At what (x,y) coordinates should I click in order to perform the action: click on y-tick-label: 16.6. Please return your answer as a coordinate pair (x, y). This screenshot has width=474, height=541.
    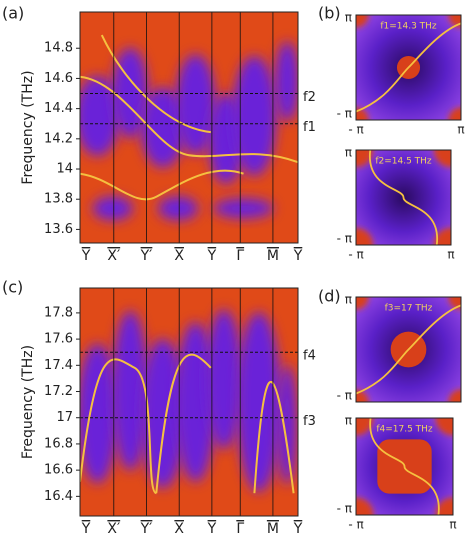
    Looking at the image, I should click on (58, 470).